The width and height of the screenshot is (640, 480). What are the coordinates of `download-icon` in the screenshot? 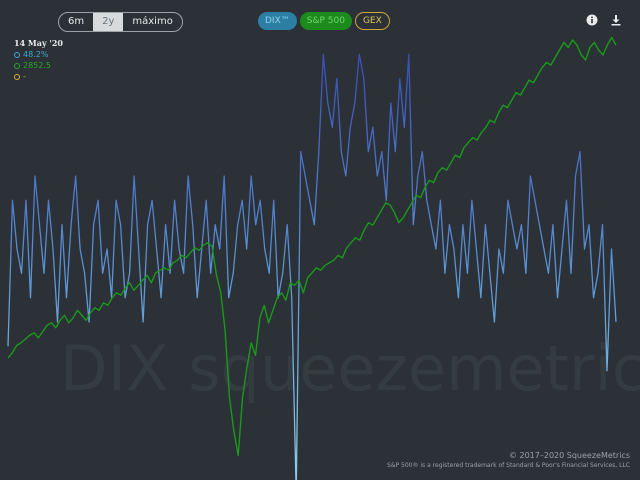 It's located at (616, 20).